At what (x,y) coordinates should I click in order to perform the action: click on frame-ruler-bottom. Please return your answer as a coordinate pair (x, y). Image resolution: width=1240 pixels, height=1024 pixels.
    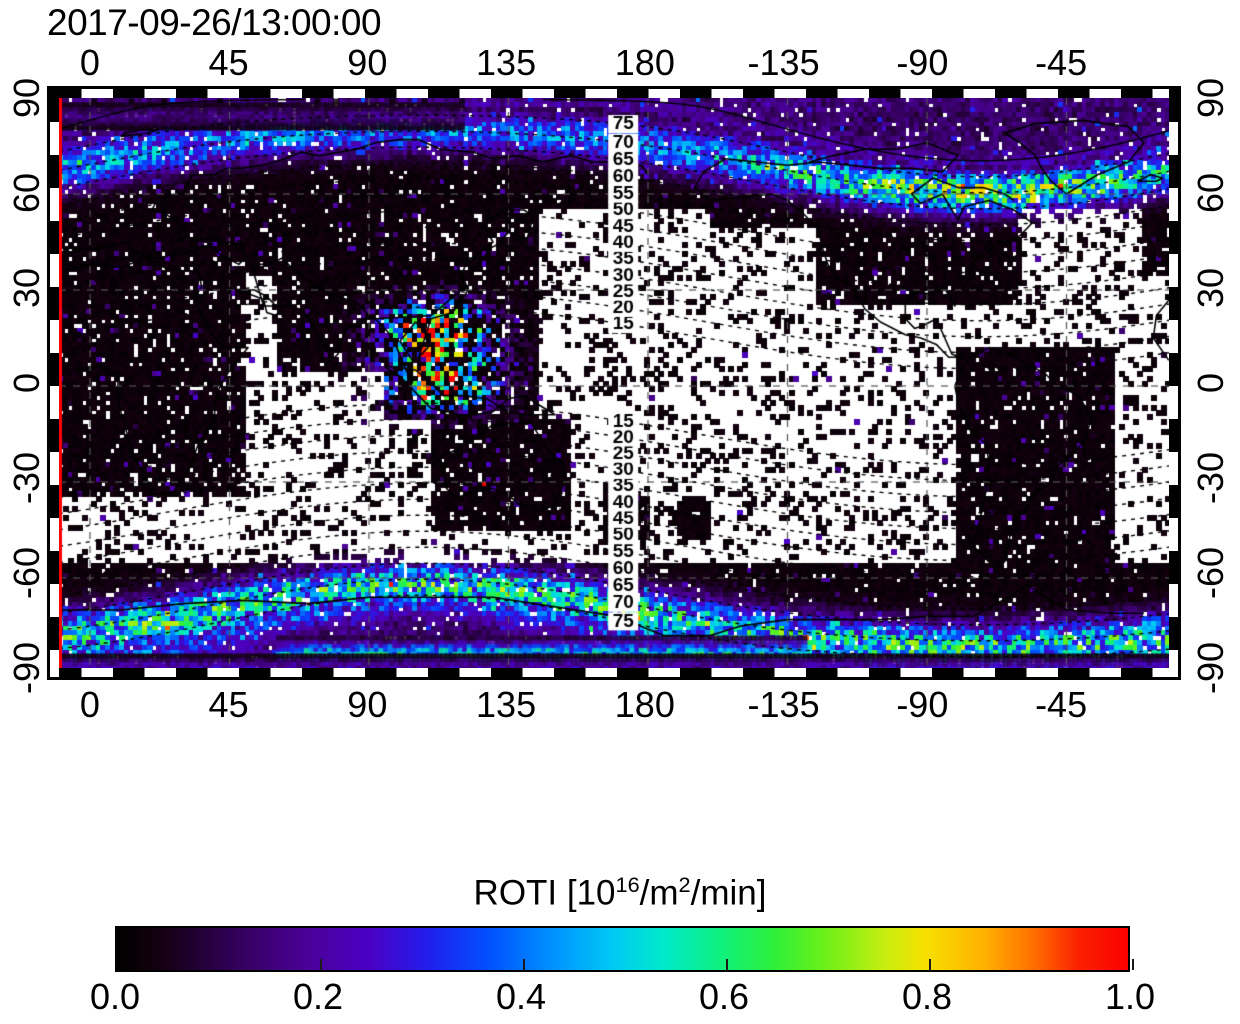
    Looking at the image, I should click on (614, 672).